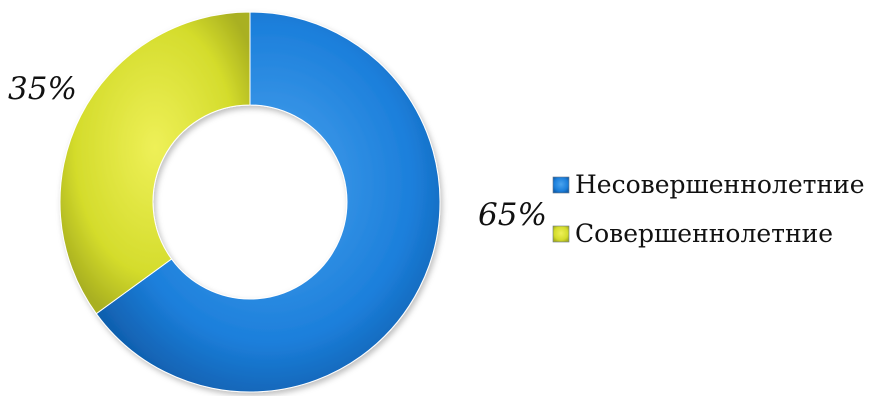 The width and height of the screenshot is (876, 400). Describe the element at coordinates (512, 215) in the screenshot. I see `data-label-0: 65%` at that location.